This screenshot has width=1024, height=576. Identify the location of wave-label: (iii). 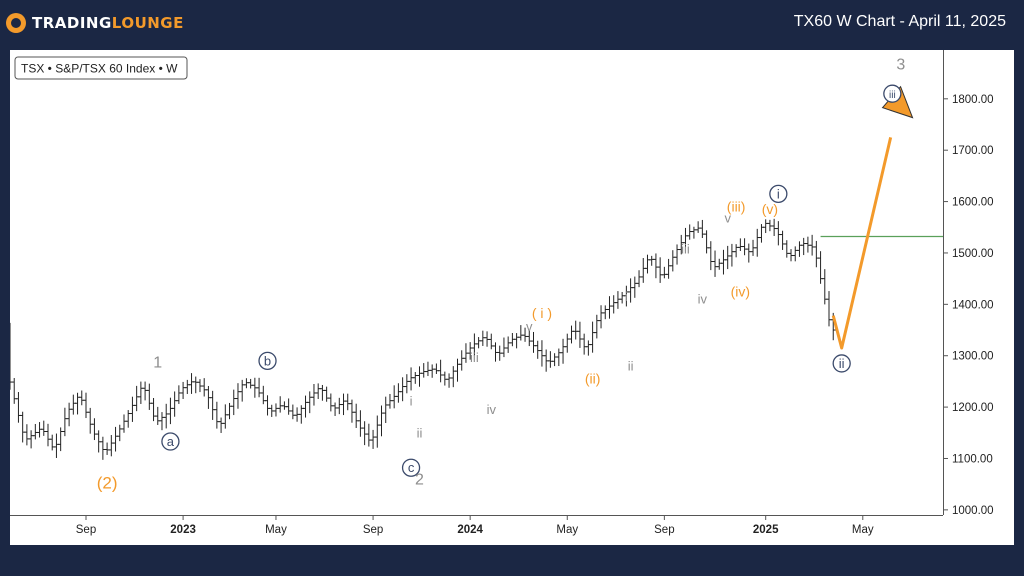
(736, 207).